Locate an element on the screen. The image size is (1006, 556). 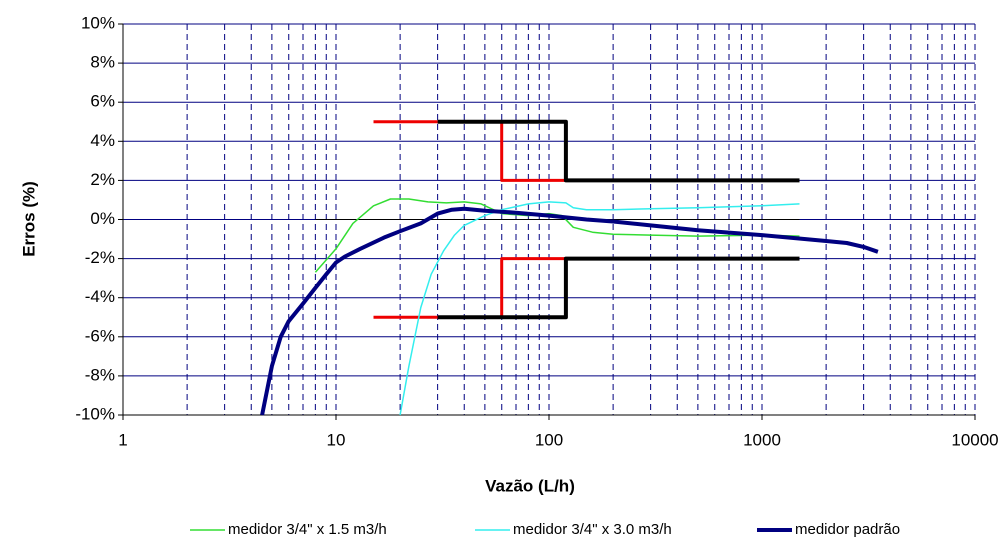
y-tick-label: 4% is located at coordinates (102, 140).